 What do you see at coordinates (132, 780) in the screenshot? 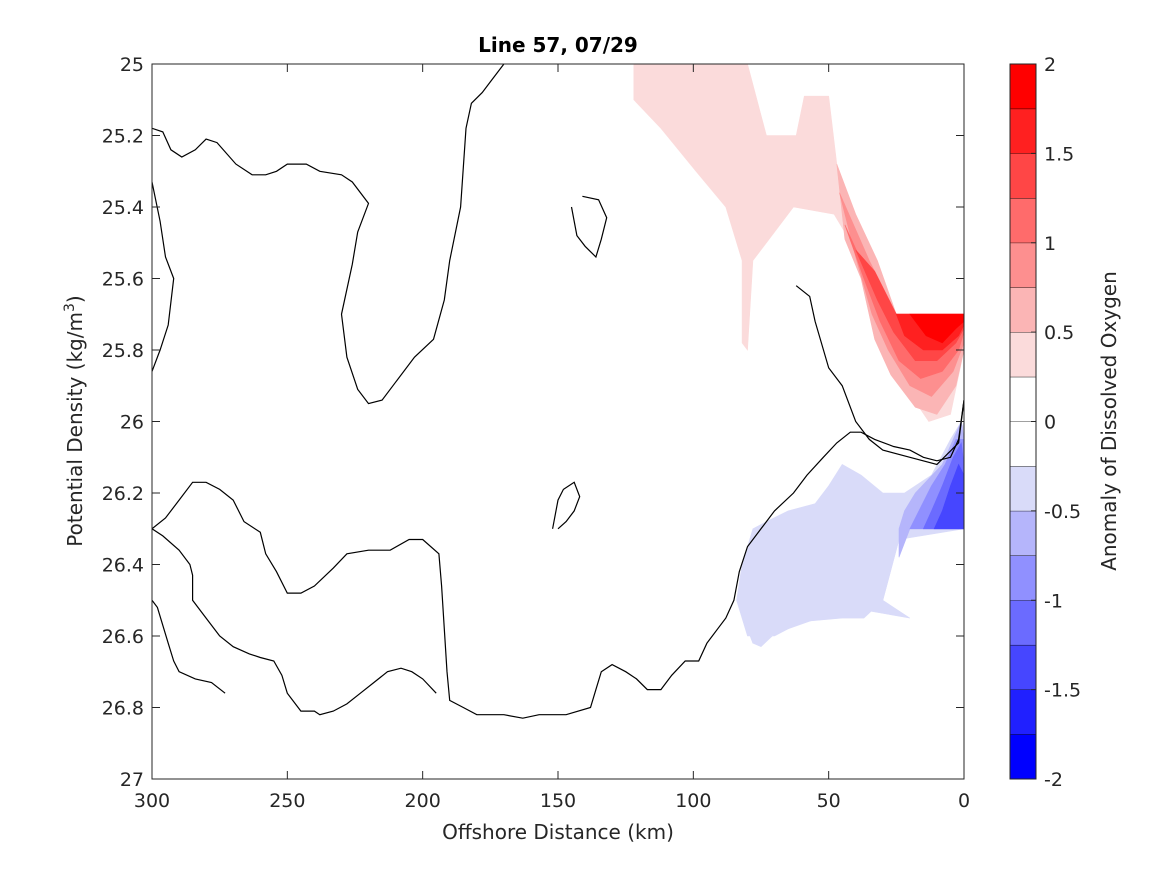
I see `y-tick-label: 27` at bounding box center [132, 780].